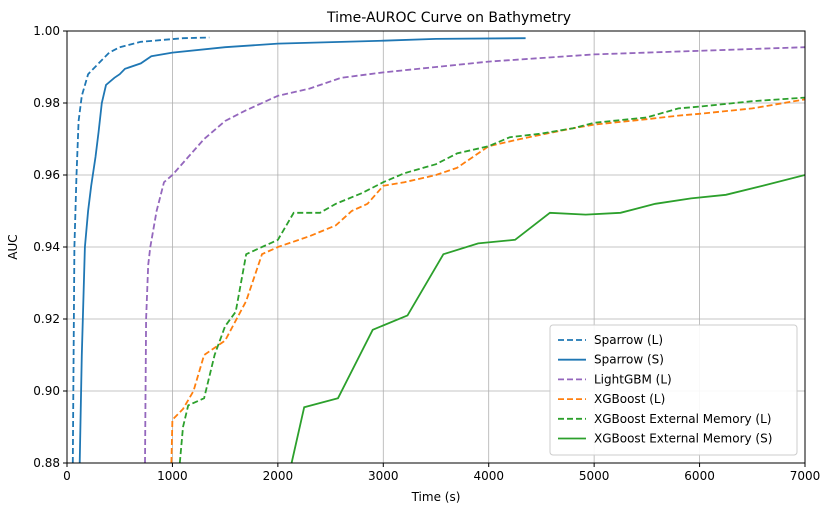 This screenshot has width=831, height=512. Describe the element at coordinates (46, 175) in the screenshot. I see `y-tick-label: 0.96` at that location.